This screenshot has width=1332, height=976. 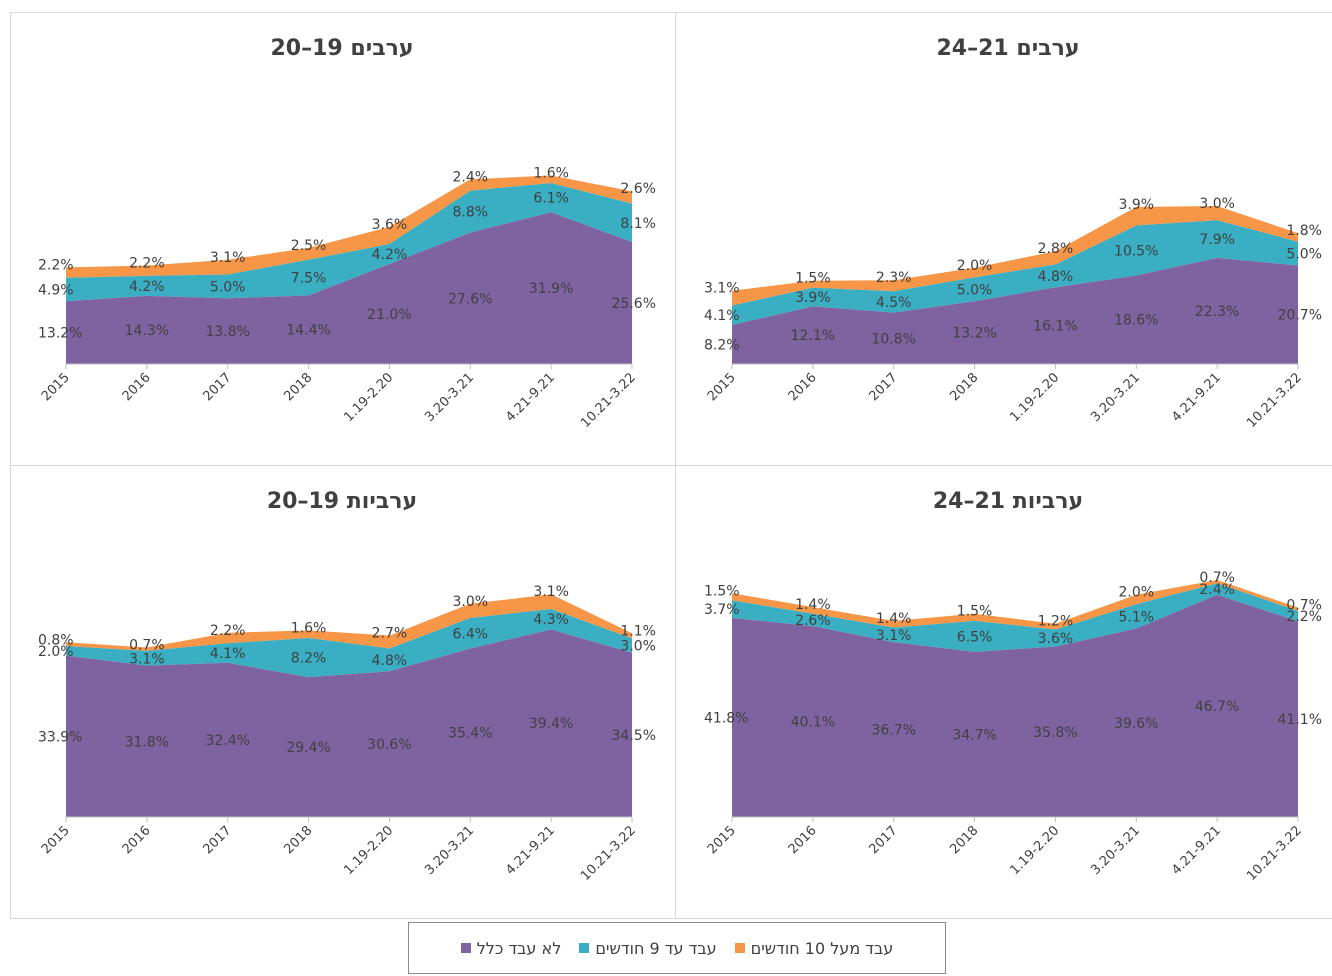 What do you see at coordinates (519, 948) in the screenshot?
I see `legend-label: לא עבד כלל` at bounding box center [519, 948].